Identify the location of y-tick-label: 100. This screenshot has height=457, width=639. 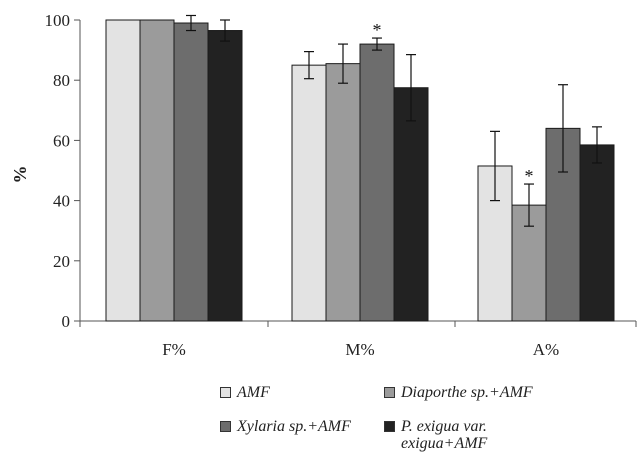
(58, 20).